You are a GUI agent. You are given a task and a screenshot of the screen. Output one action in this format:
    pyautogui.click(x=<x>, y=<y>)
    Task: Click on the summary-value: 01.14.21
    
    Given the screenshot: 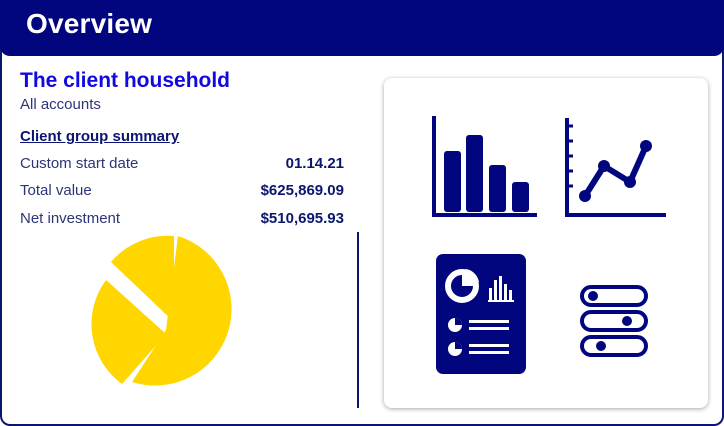 What is the action you would take?
    pyautogui.click(x=314, y=163)
    